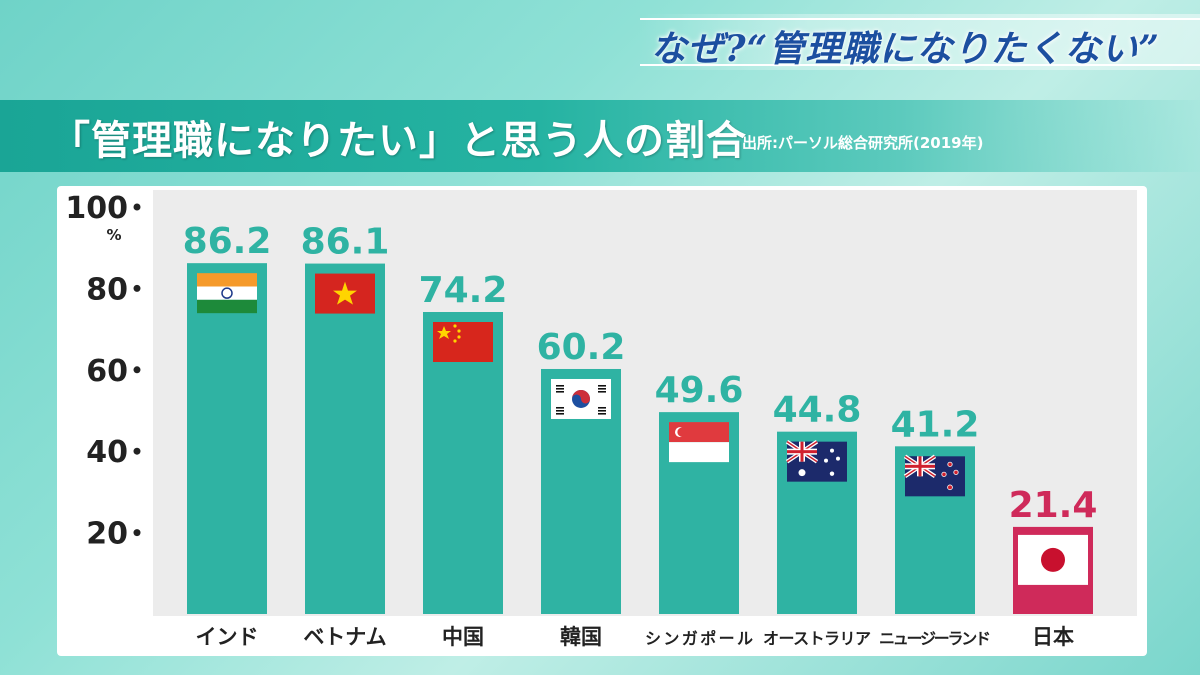 The width and height of the screenshot is (1200, 675). Describe the element at coordinates (227, 637) in the screenshot. I see `category-label: インド` at that location.